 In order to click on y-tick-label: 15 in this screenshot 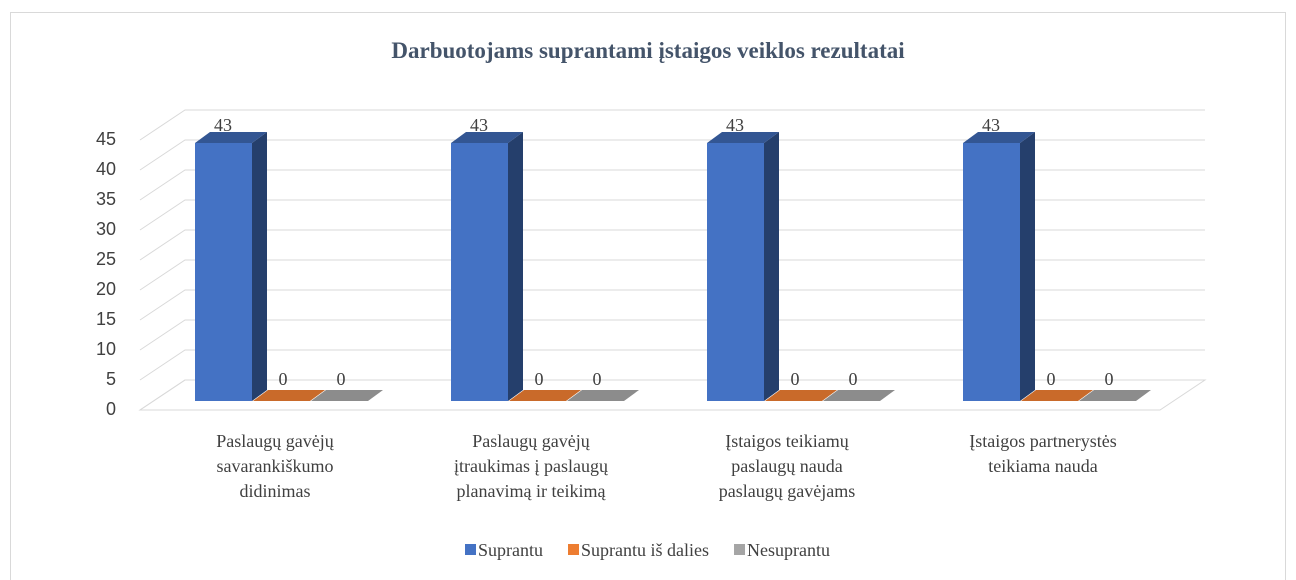, I will do `click(106, 319)`.